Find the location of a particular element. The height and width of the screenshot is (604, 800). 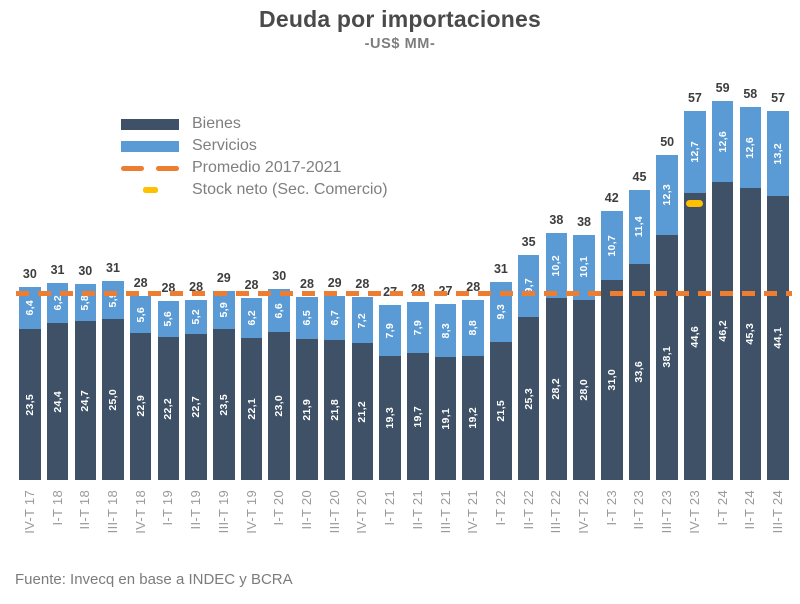

bar-segment-bienes: 22,1 is located at coordinates (251, 408).